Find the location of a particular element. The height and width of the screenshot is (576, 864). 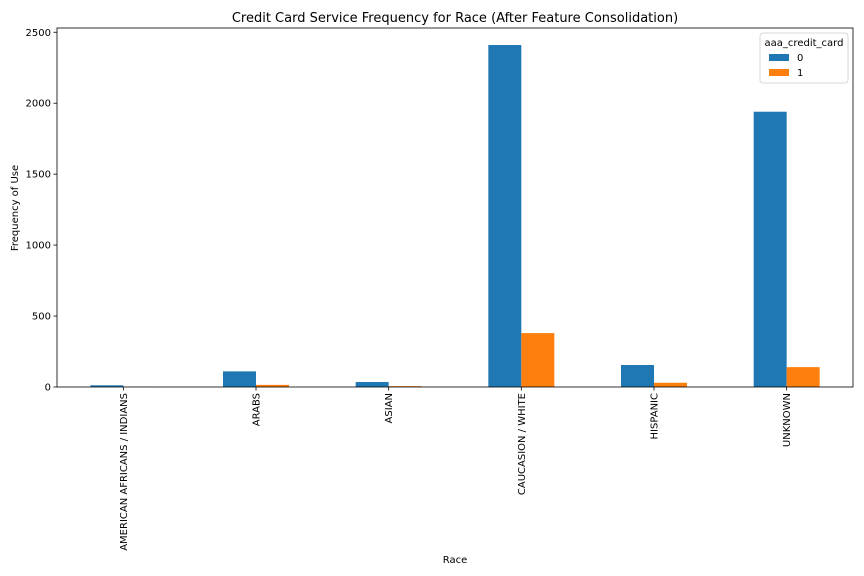

y-tick-label: 2500 is located at coordinates (38, 33).